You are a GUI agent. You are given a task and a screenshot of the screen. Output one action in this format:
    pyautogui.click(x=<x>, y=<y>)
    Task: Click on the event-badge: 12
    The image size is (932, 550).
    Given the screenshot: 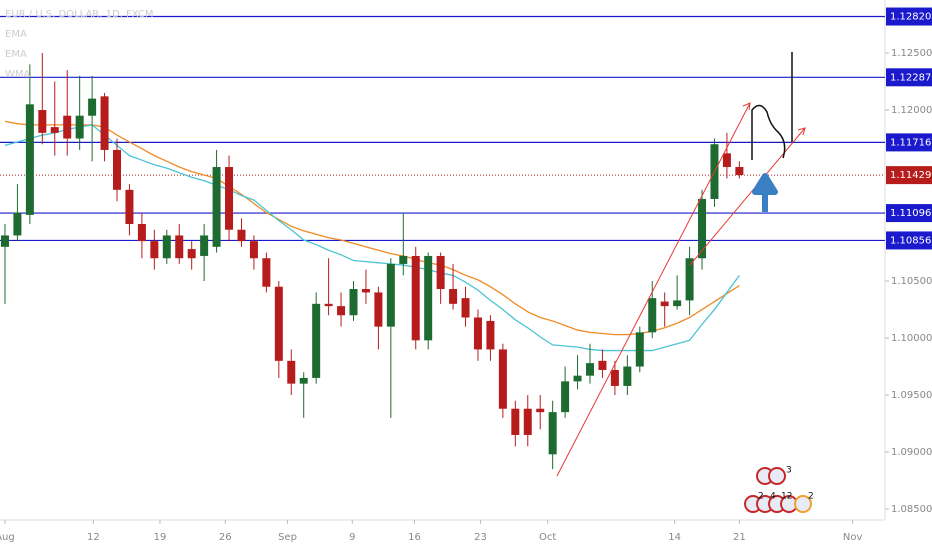 What is the action you would take?
    pyautogui.click(x=786, y=497)
    